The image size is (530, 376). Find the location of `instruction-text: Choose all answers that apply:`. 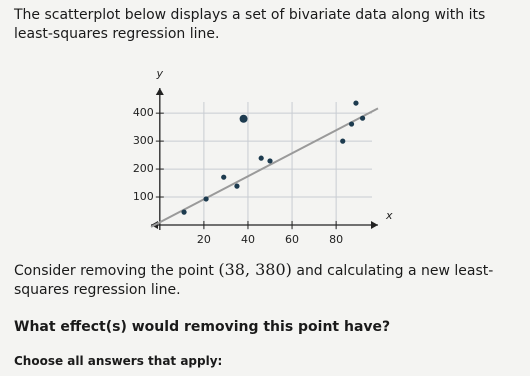

instruction-text: Choose all answers that apply: is located at coordinates (118, 361).